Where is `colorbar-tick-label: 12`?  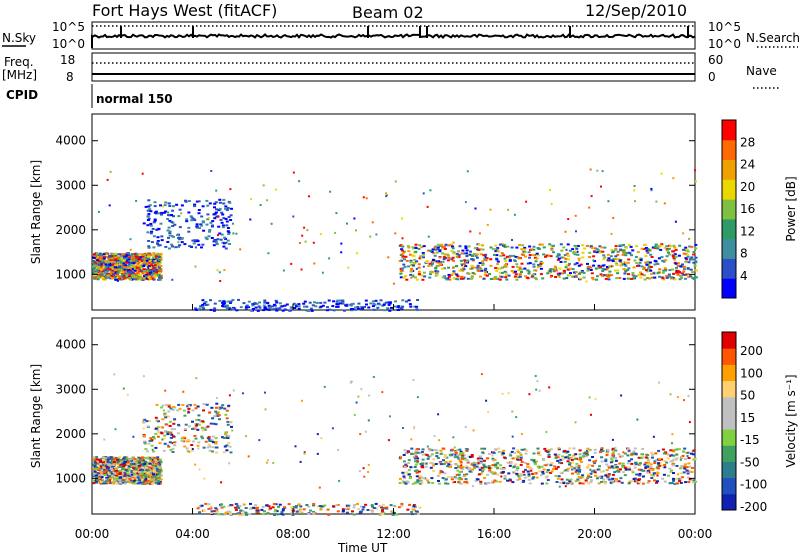
colorbar-tick-label: 12 is located at coordinates (747, 231).